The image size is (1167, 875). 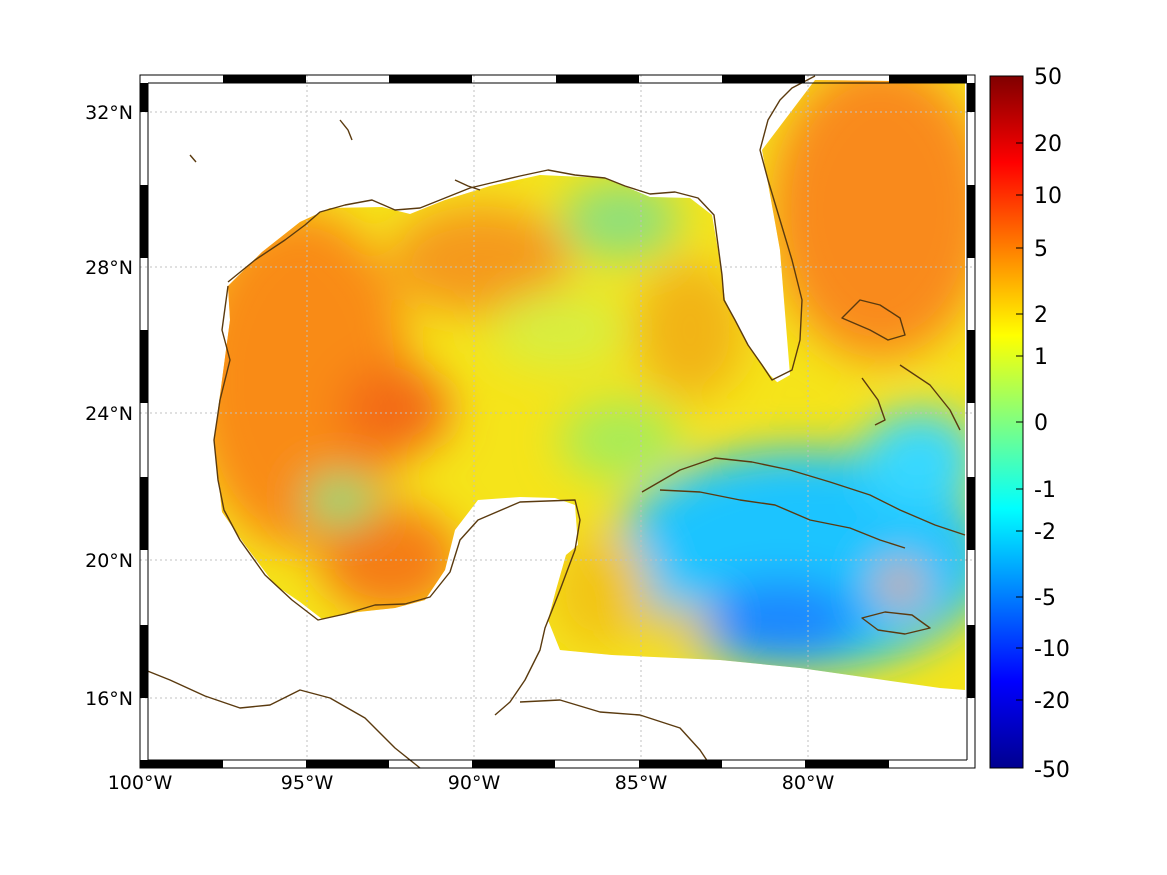 I want to click on western-gulf-blob, so click(x=312, y=380).